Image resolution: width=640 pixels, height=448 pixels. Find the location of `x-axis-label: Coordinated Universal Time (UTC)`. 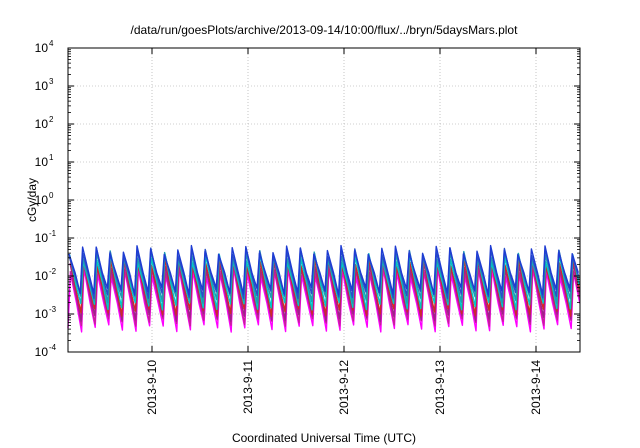

x-axis-label: Coordinated Universal Time (UTC) is located at coordinates (324, 438).